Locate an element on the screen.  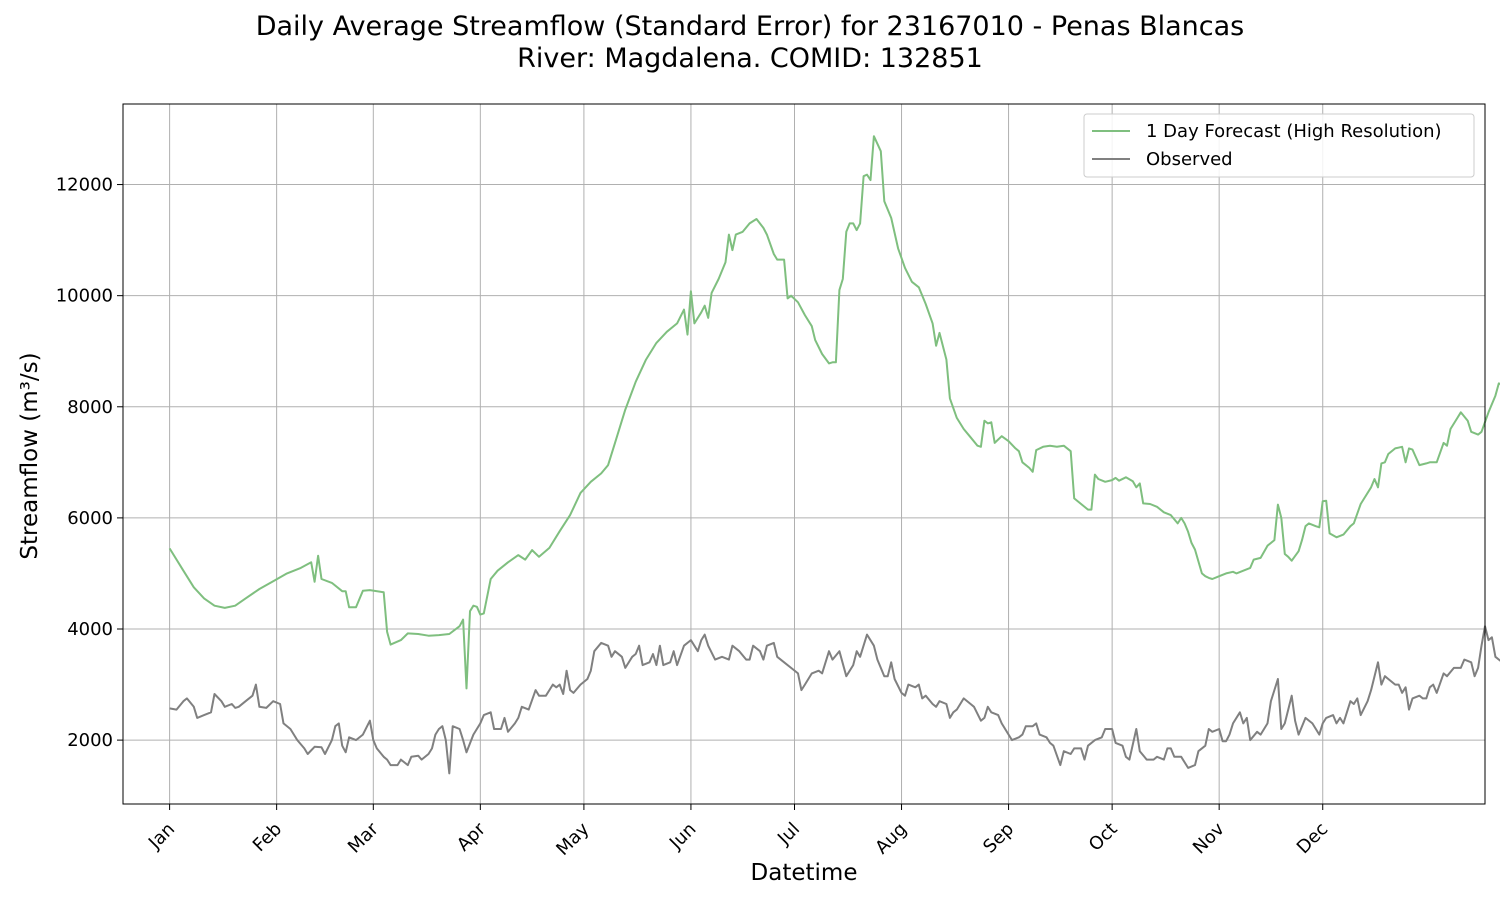
x-tick-label: Dec is located at coordinates (1312, 838).